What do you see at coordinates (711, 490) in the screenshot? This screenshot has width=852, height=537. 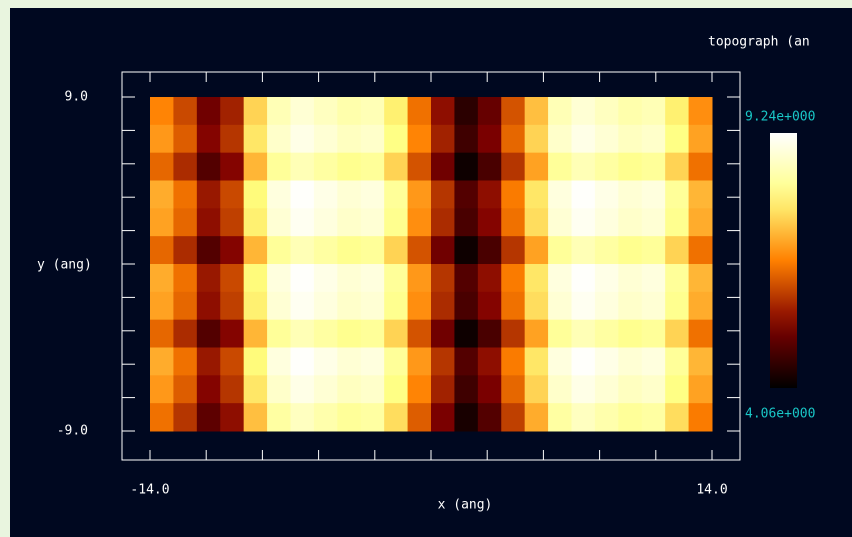 I see `x-tick-label: 14.0` at bounding box center [711, 490].